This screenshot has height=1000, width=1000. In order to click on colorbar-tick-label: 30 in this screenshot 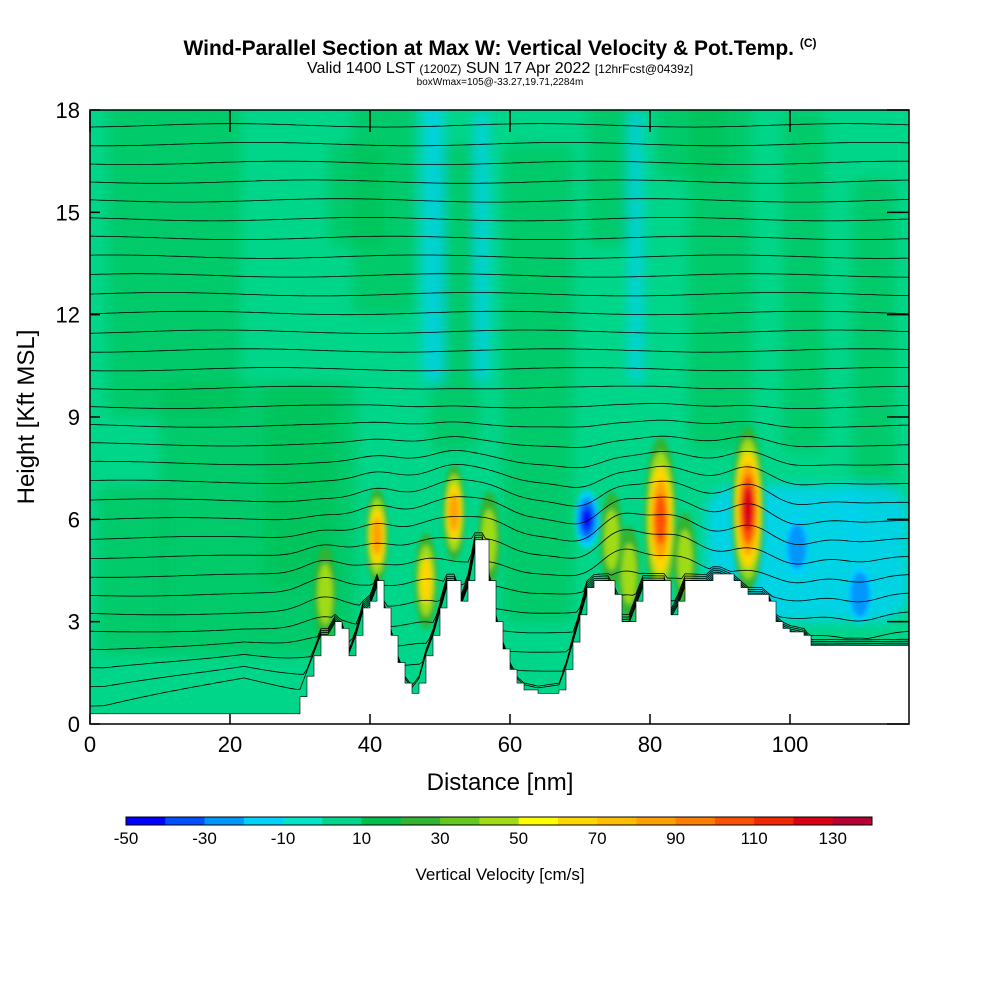, I will do `click(440, 838)`.